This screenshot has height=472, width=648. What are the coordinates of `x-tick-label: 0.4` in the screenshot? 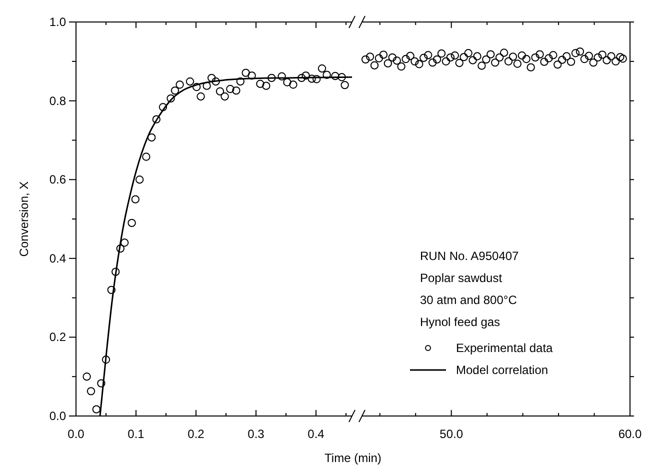 It's located at (316, 434).